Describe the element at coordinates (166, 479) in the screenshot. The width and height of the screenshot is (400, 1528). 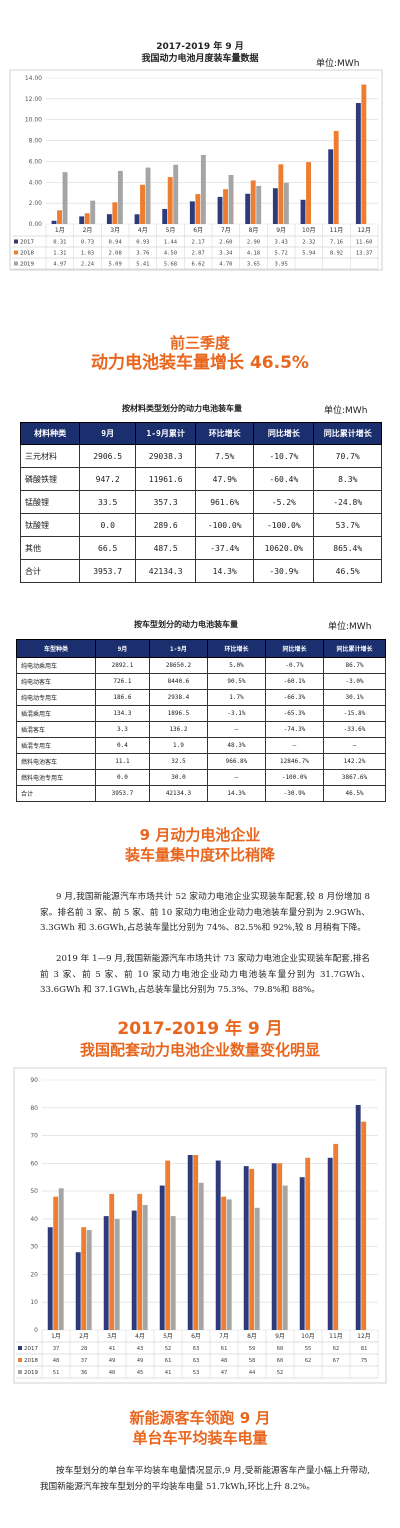
I see `value-cell: 11961.6` at that location.